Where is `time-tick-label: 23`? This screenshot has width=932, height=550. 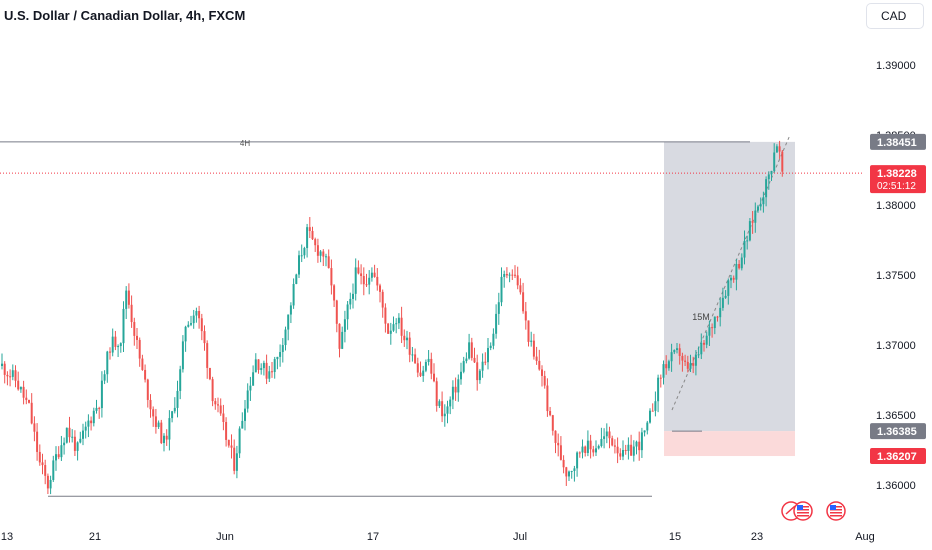 time-tick-label: 23 is located at coordinates (757, 537).